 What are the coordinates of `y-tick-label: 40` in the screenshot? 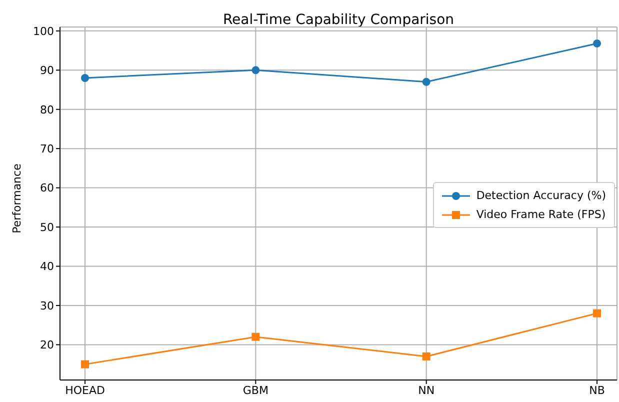 It's located at (47, 267).